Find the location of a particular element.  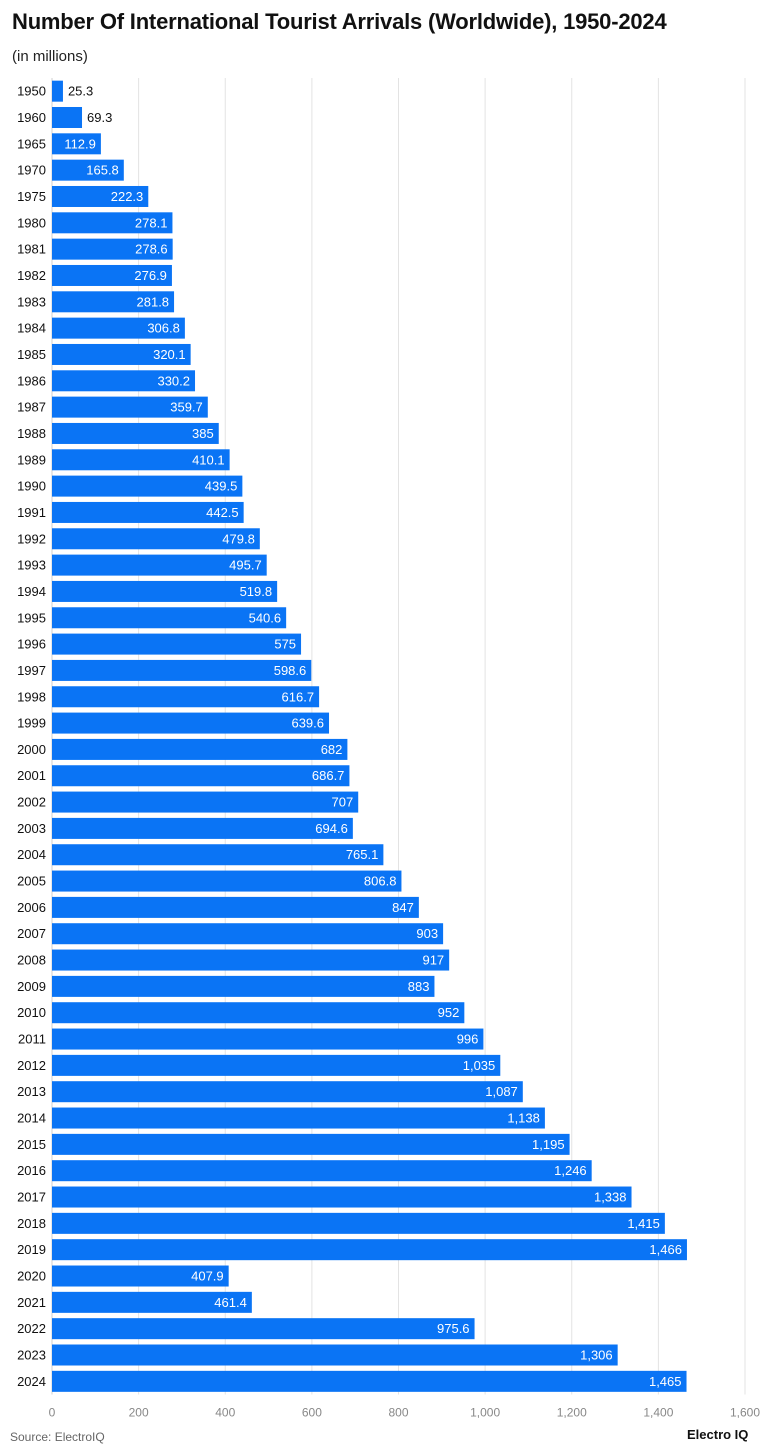

y-tick-label: 1986 is located at coordinates (31, 380).